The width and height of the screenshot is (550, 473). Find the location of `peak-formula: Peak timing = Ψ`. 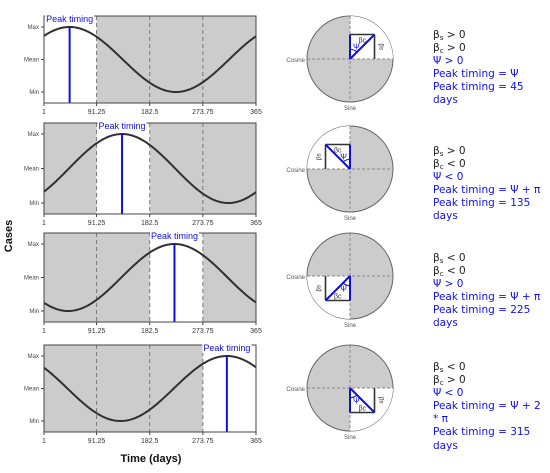

peak-formula: Peak timing = Ψ is located at coordinates (476, 74).